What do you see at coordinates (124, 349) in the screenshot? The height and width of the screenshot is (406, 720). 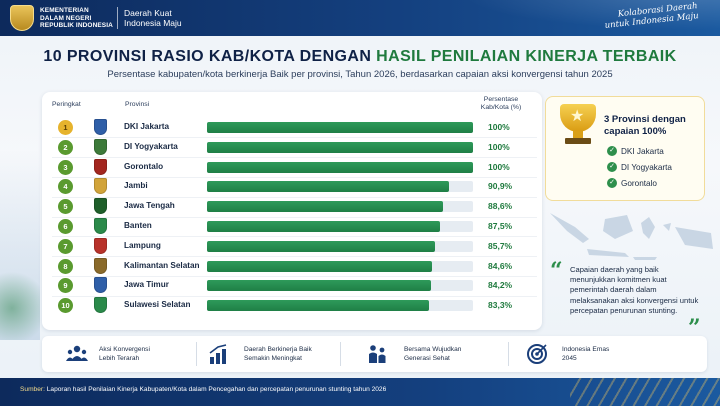 I see `feature-line: Aksi Konvergensi` at bounding box center [124, 349].